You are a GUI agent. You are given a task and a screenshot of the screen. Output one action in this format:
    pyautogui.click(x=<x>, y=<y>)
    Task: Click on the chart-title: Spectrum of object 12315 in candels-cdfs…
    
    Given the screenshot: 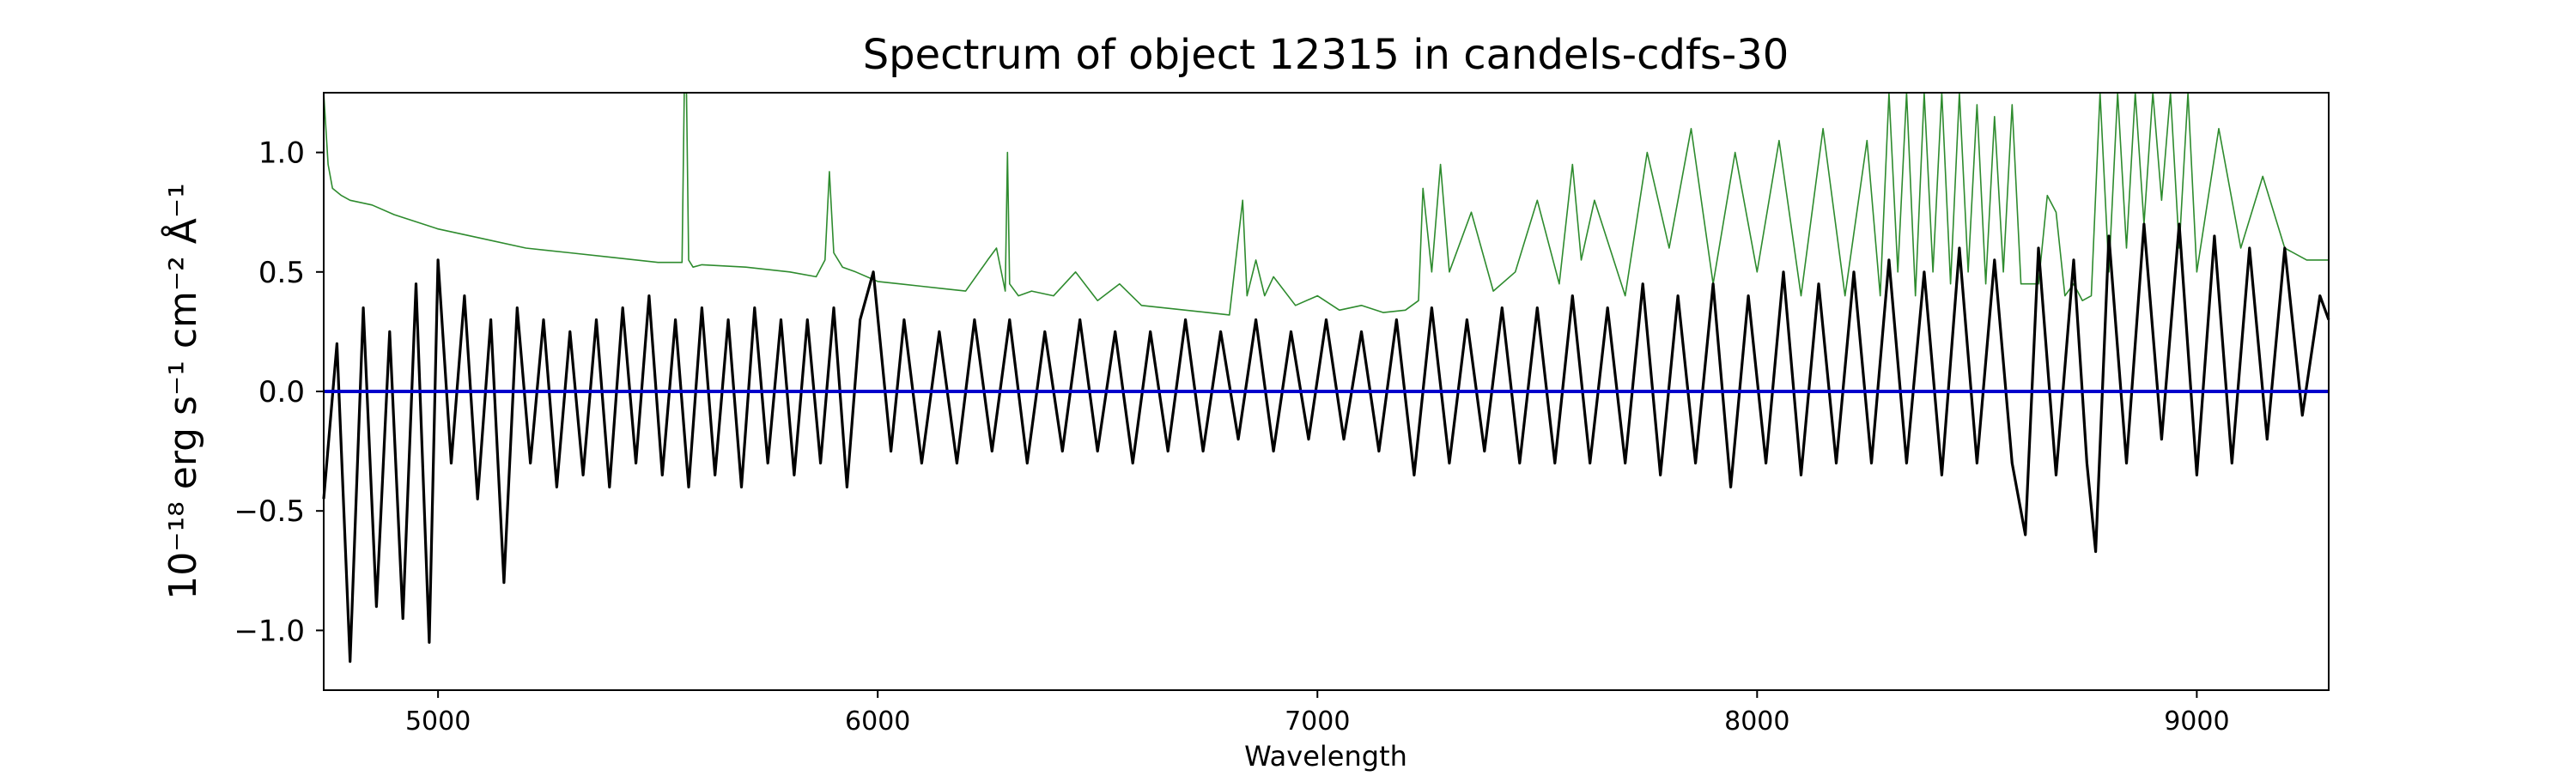 What is the action you would take?
    pyautogui.click(x=1326, y=55)
    